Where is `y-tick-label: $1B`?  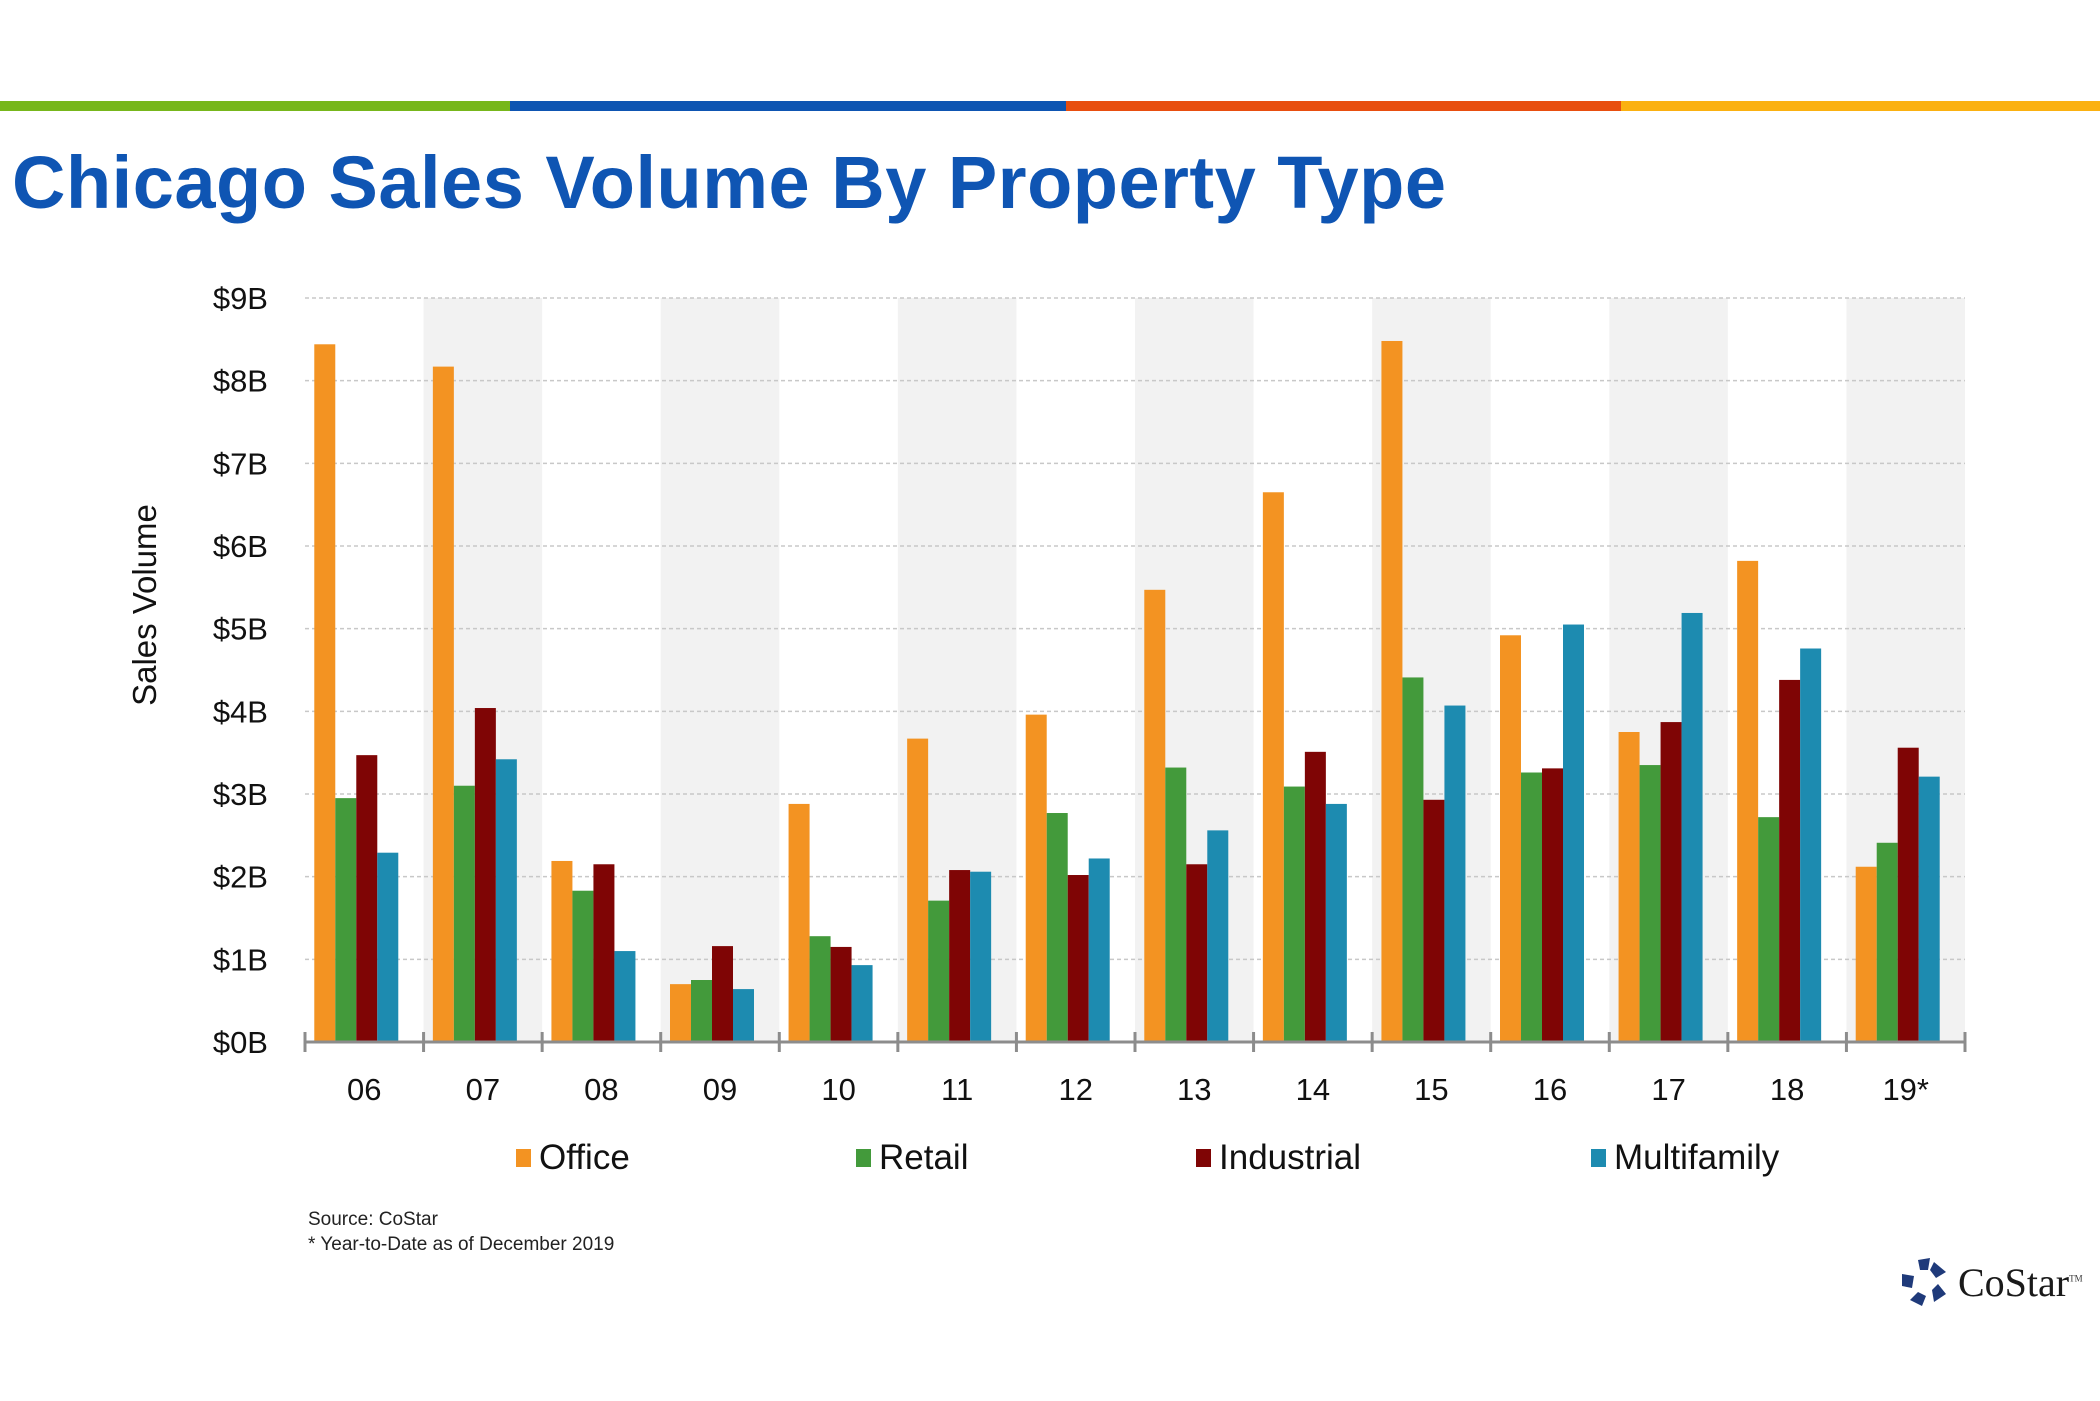
y-tick-label: $1B is located at coordinates (240, 959).